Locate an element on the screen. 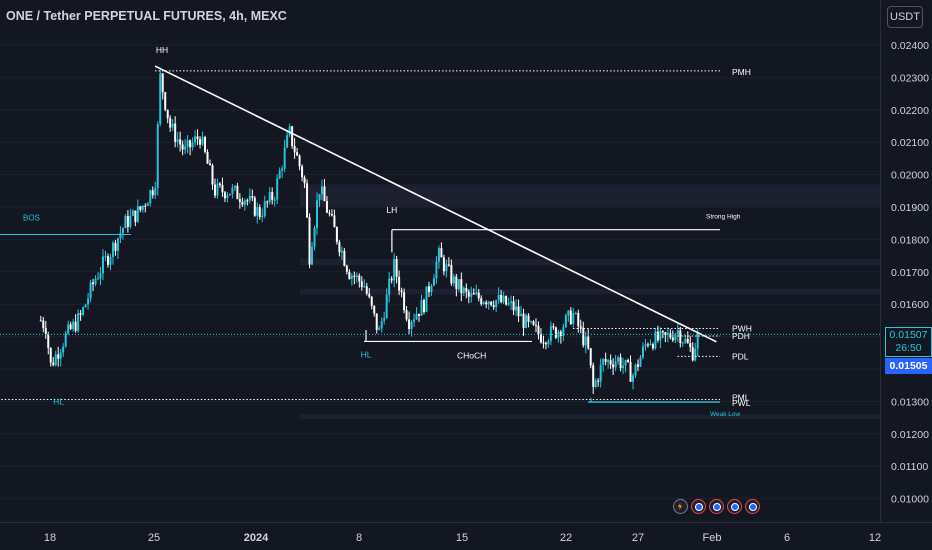 This screenshot has height=550, width=932. y-axis-label: 0.02300 is located at coordinates (910, 78).